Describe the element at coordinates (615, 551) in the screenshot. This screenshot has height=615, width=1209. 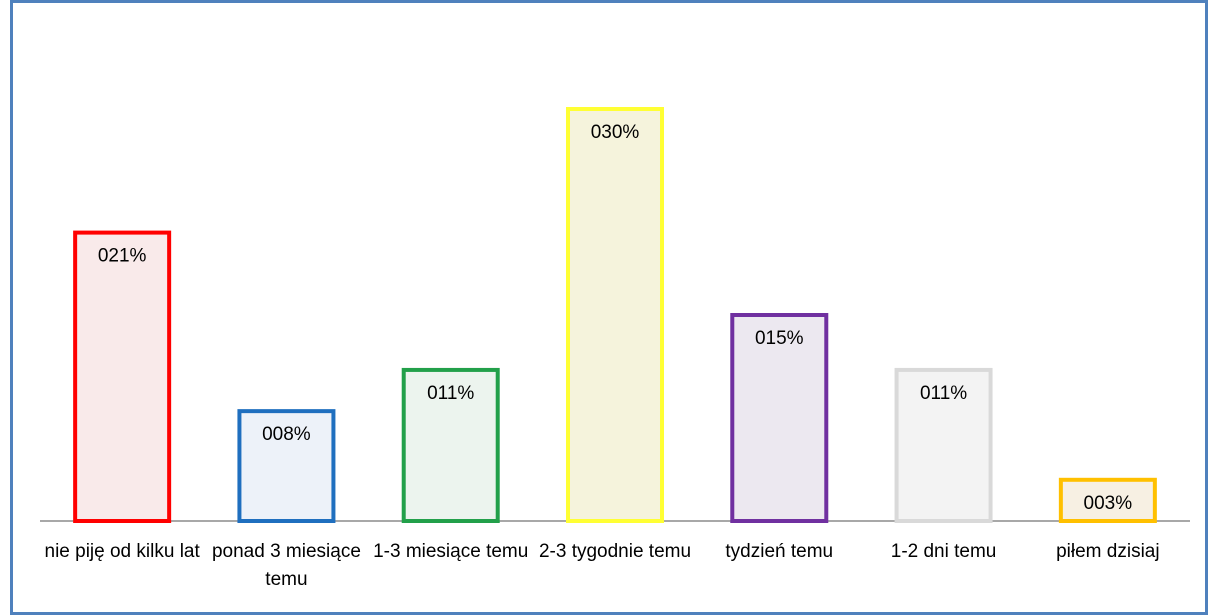
I see `x-tick-label: 2-3 tygodnie temu` at that location.